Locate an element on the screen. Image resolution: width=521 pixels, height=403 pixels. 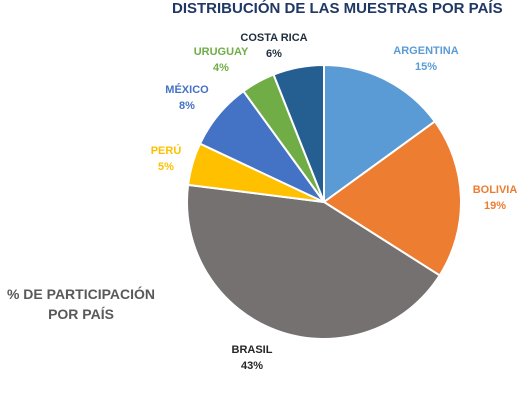
slice-label: URUGUAY is located at coordinates (221, 52).